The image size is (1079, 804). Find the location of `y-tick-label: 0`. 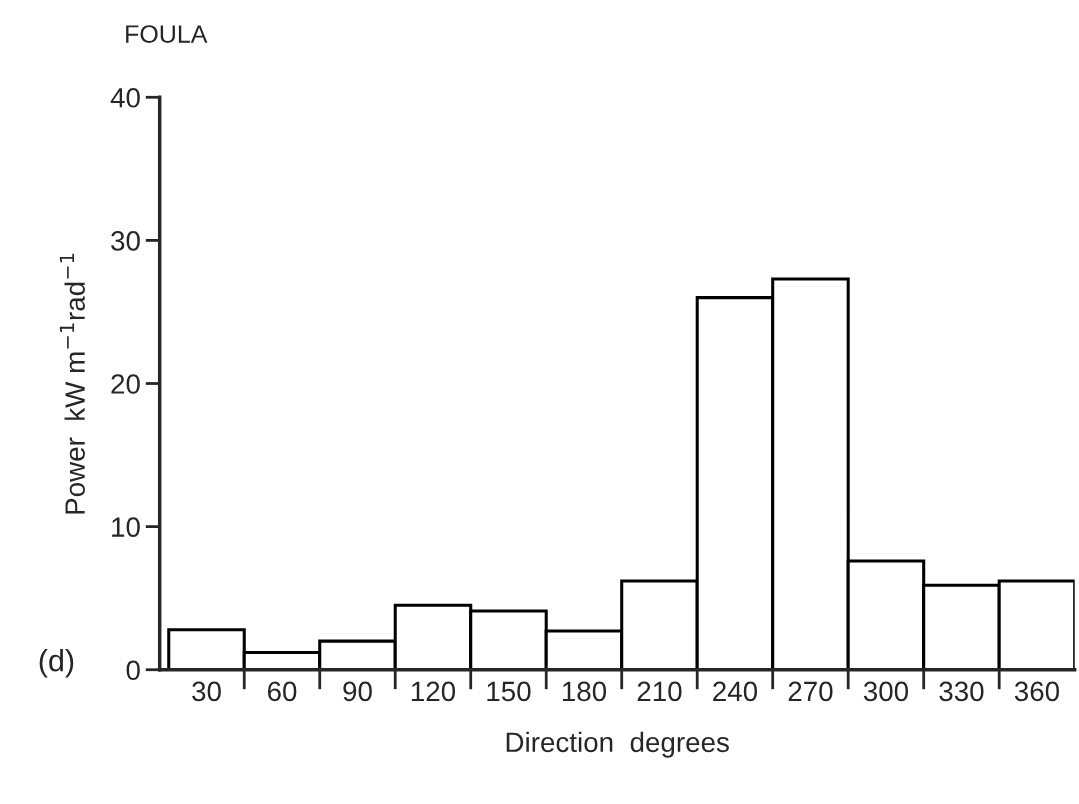

y-tick-label: 0 is located at coordinates (133, 670).